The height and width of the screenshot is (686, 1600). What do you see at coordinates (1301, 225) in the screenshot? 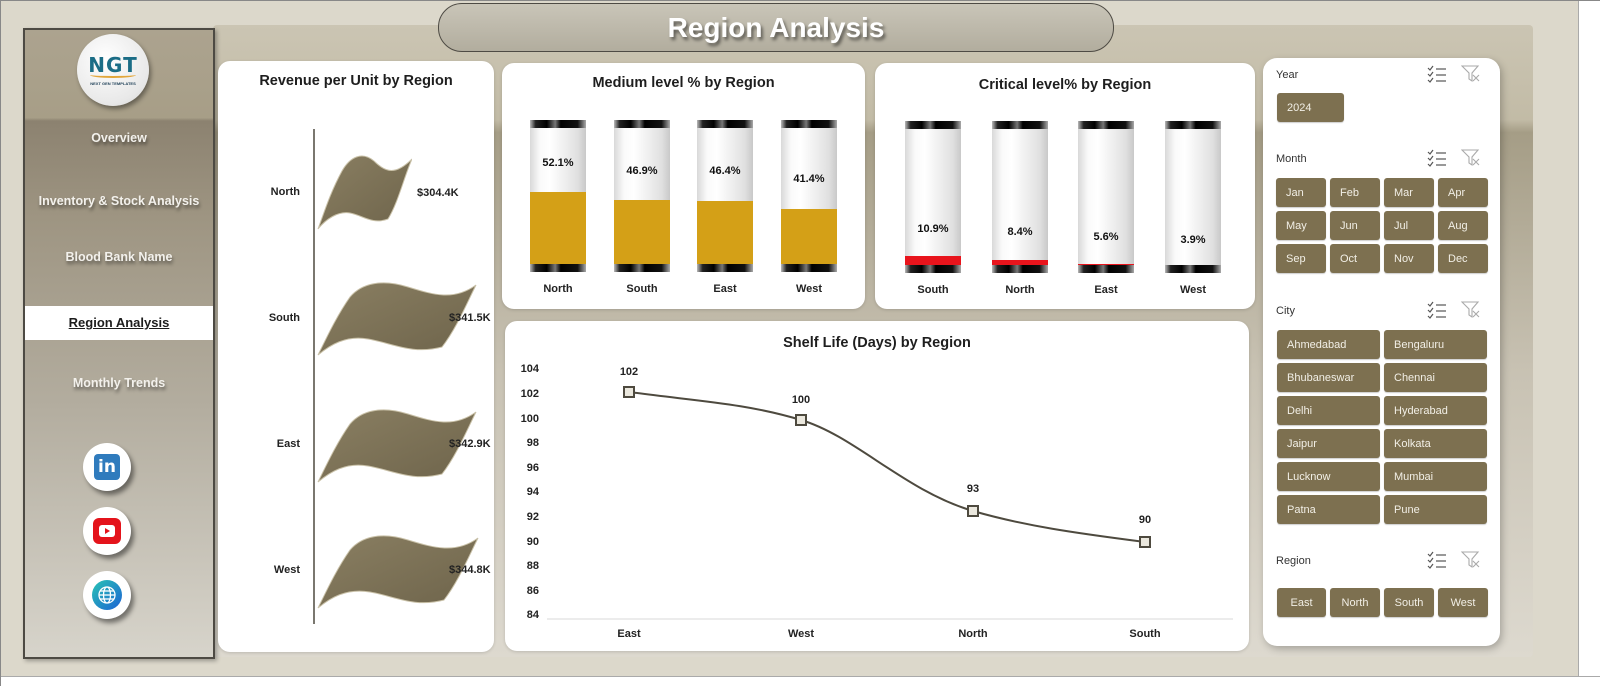
I see `month-option: May` at bounding box center [1301, 225].